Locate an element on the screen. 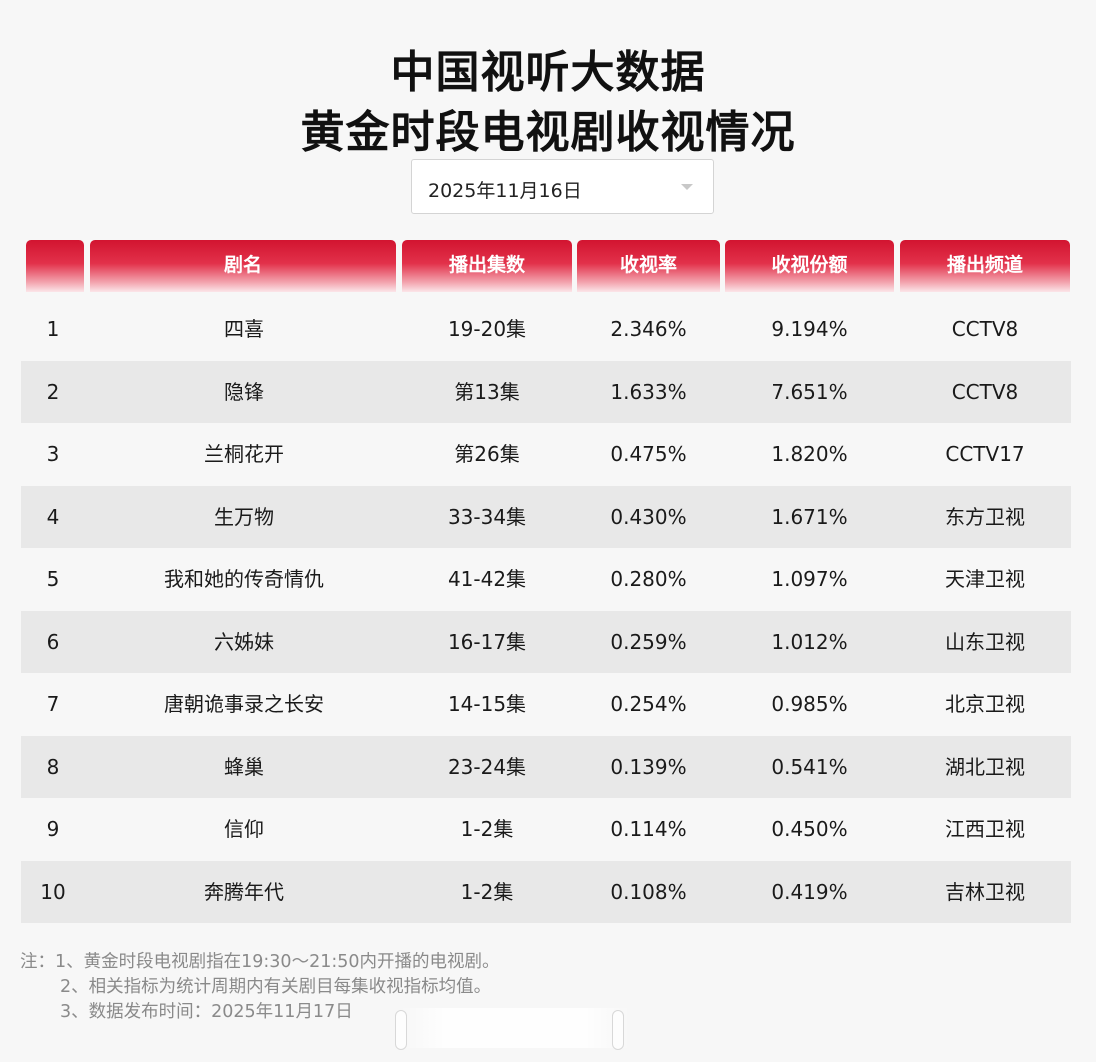 The height and width of the screenshot is (1062, 1096). scrollbar-track is located at coordinates (515, 1028).